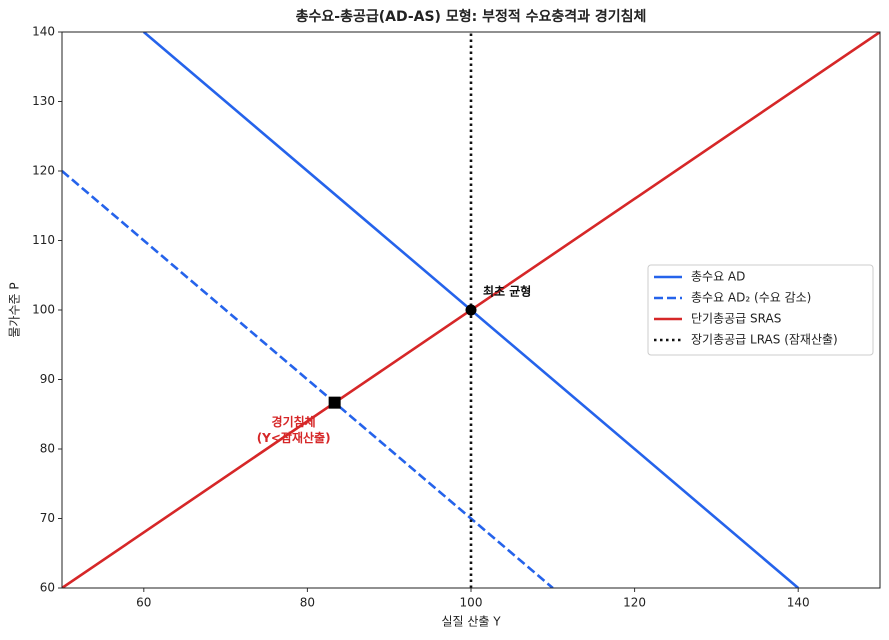 Image resolution: width=889 pixels, height=640 pixels. I want to click on legend-label: 단기총공급 SRAS, so click(736, 319).